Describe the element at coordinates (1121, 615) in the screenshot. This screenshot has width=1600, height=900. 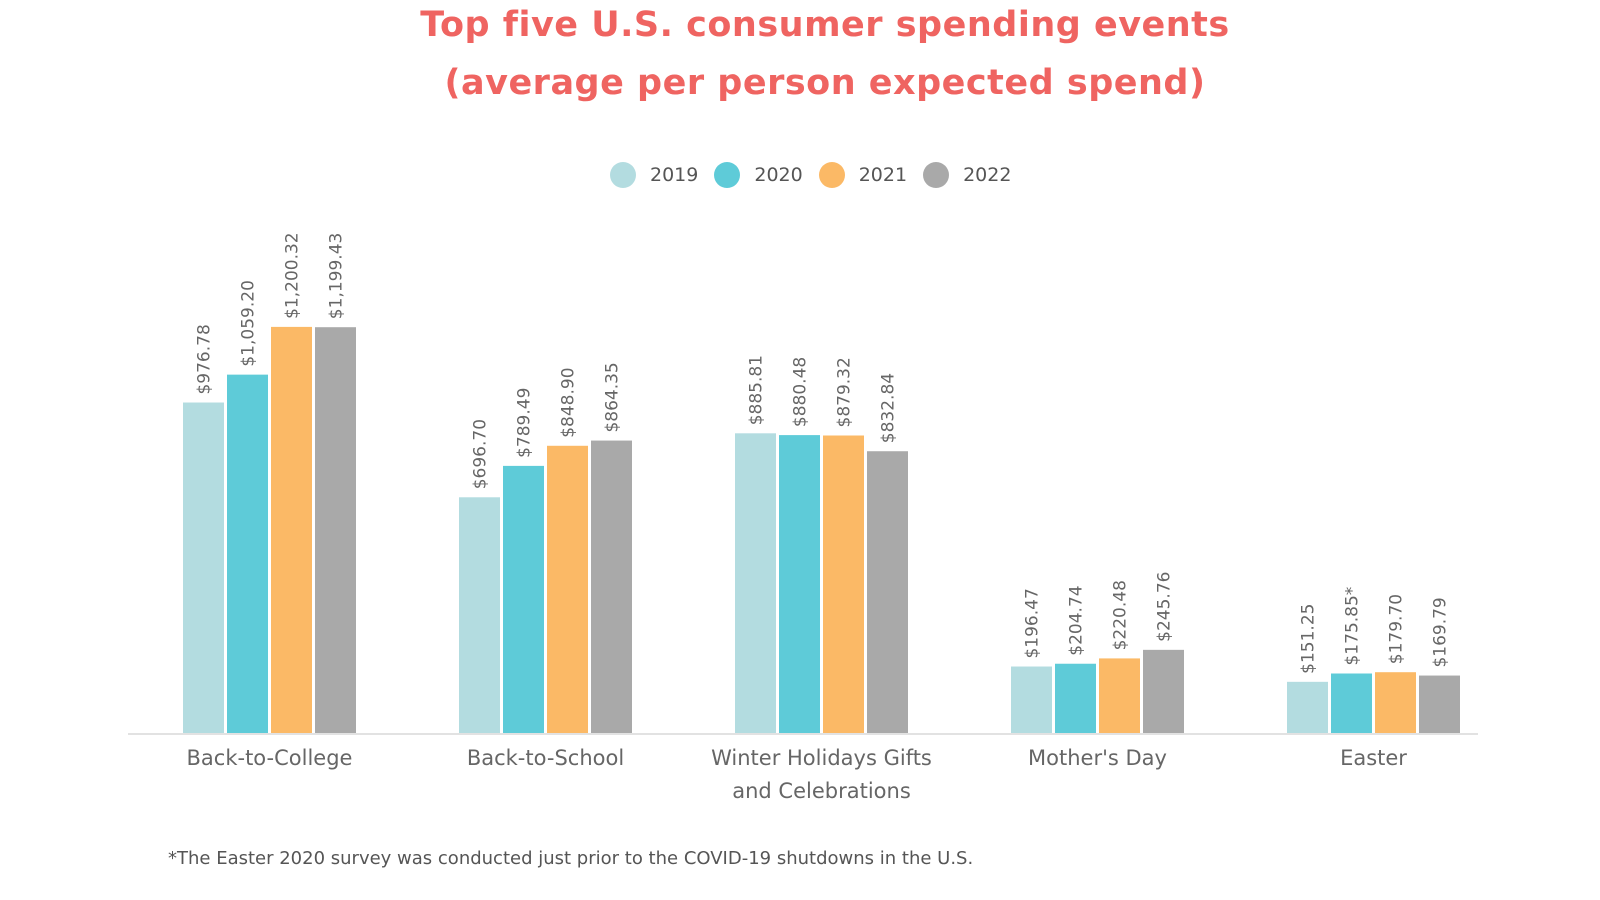
I see `data-label: $220.48` at that location.